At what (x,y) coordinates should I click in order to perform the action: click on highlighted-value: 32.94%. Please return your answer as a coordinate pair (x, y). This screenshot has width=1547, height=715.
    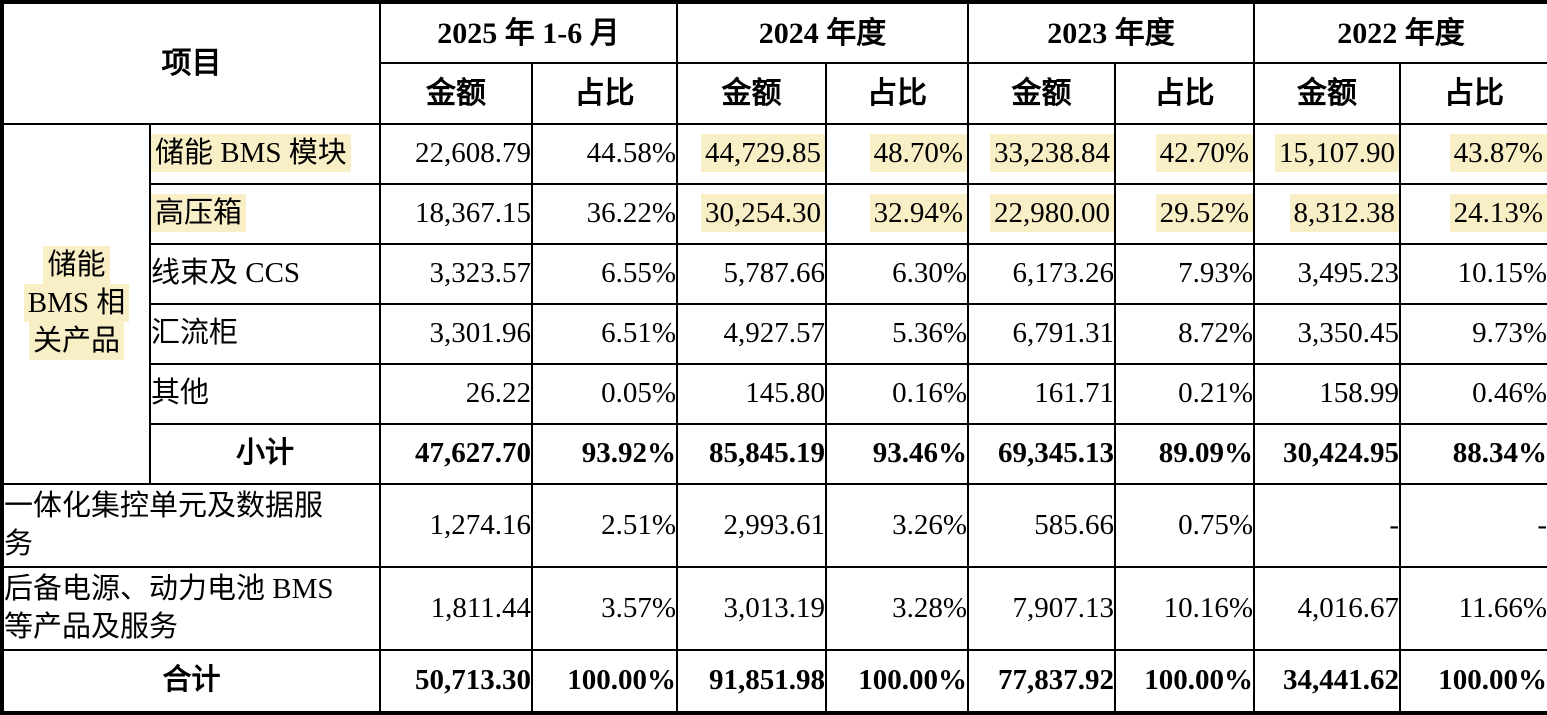
    Looking at the image, I should click on (917, 213).